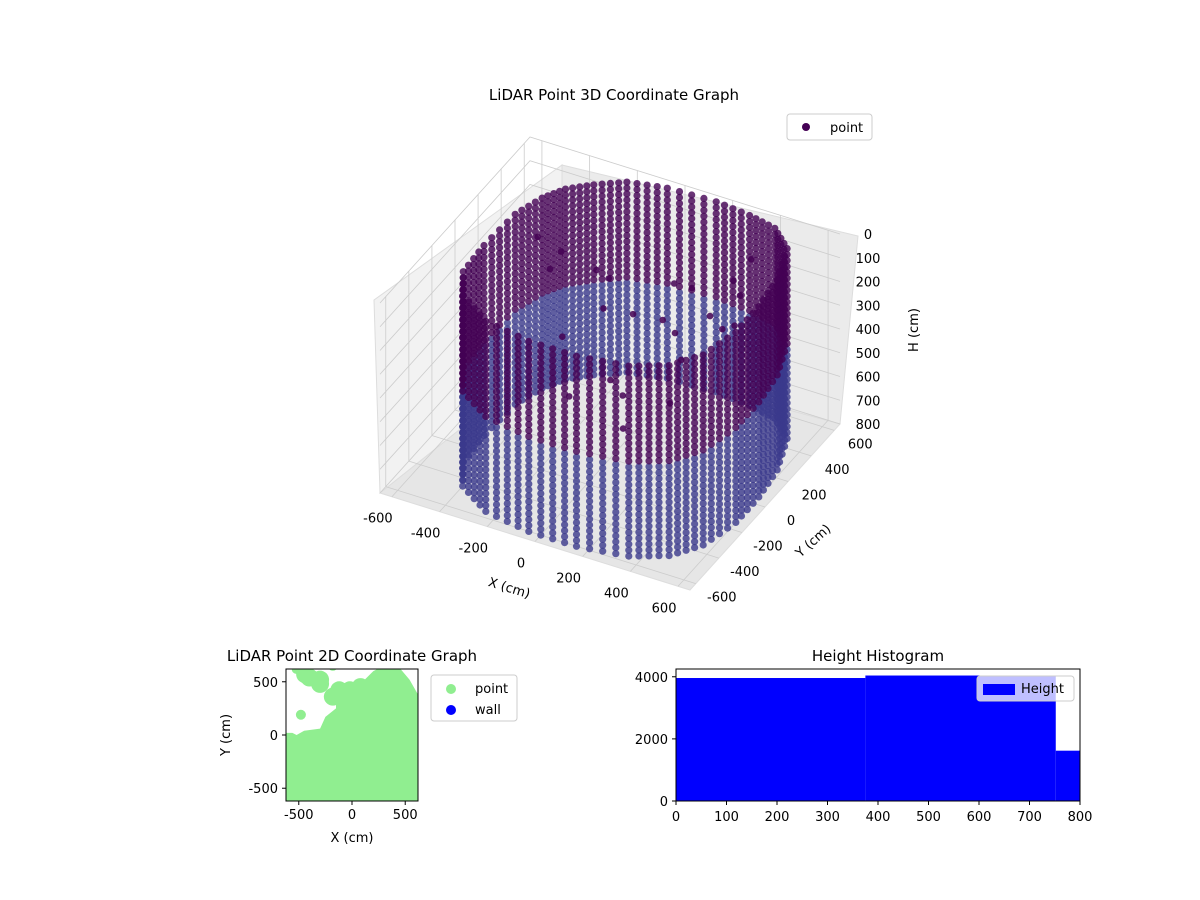 This screenshot has height=900, width=1200. Describe the element at coordinates (565, 242) in the screenshot. I see `point-3d-wall-2036` at that location.